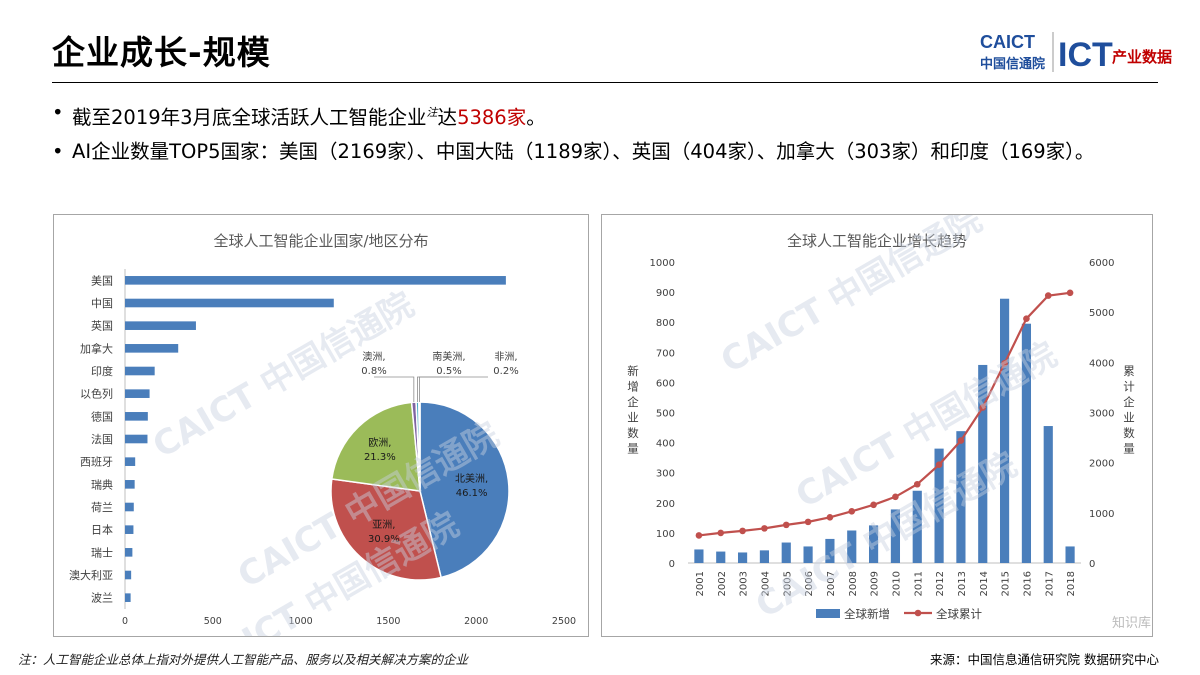 This screenshot has height=675, width=1200. What do you see at coordinates (102, 303) in the screenshot?
I see `category-label: 中国` at bounding box center [102, 303].